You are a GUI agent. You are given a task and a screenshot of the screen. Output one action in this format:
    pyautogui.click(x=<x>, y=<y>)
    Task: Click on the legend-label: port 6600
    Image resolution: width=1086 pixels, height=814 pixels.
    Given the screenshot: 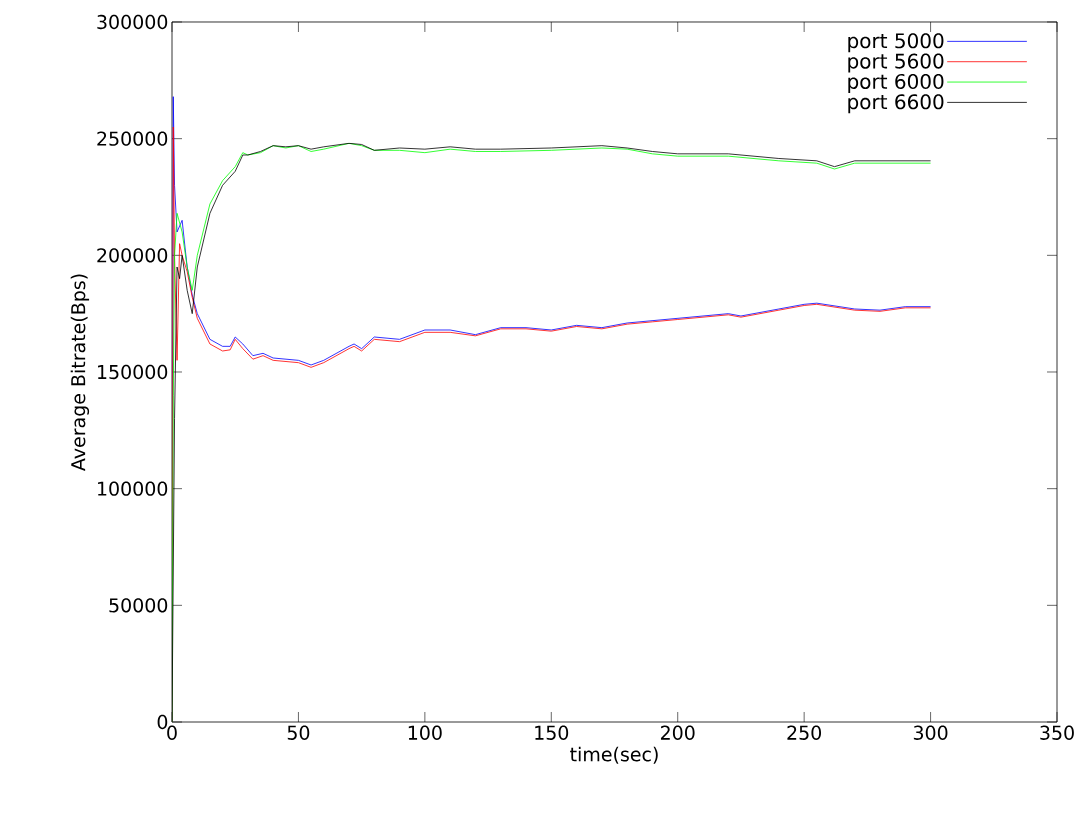 What is the action you would take?
    pyautogui.click(x=896, y=104)
    